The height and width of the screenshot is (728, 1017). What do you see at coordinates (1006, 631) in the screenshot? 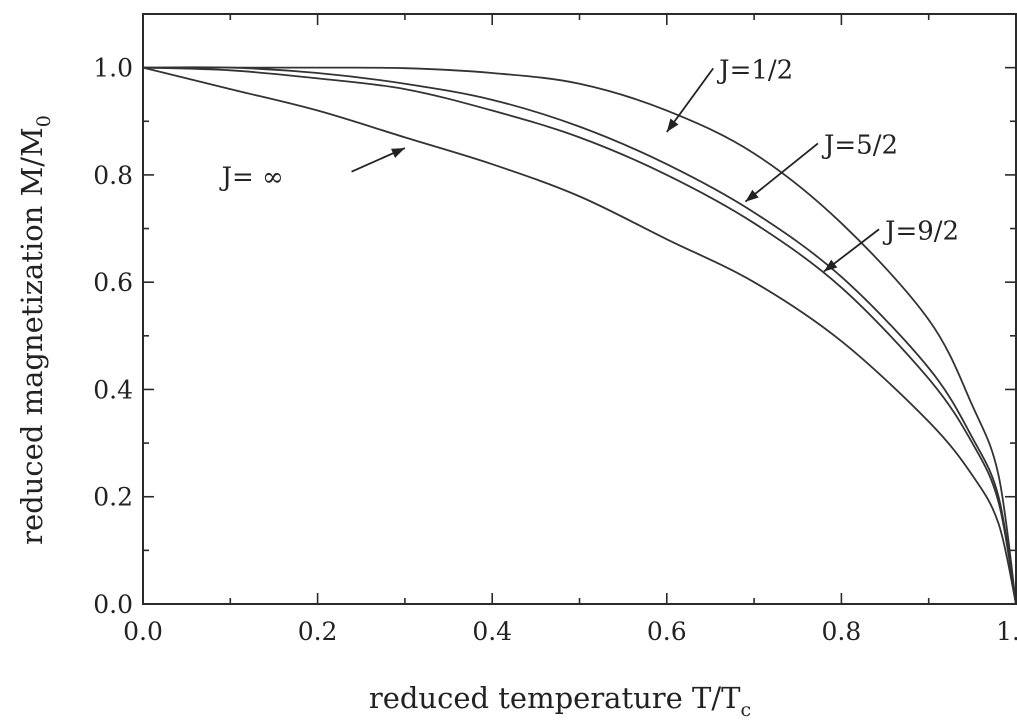
I see `x-tick-label: 1.0` at bounding box center [1006, 631].